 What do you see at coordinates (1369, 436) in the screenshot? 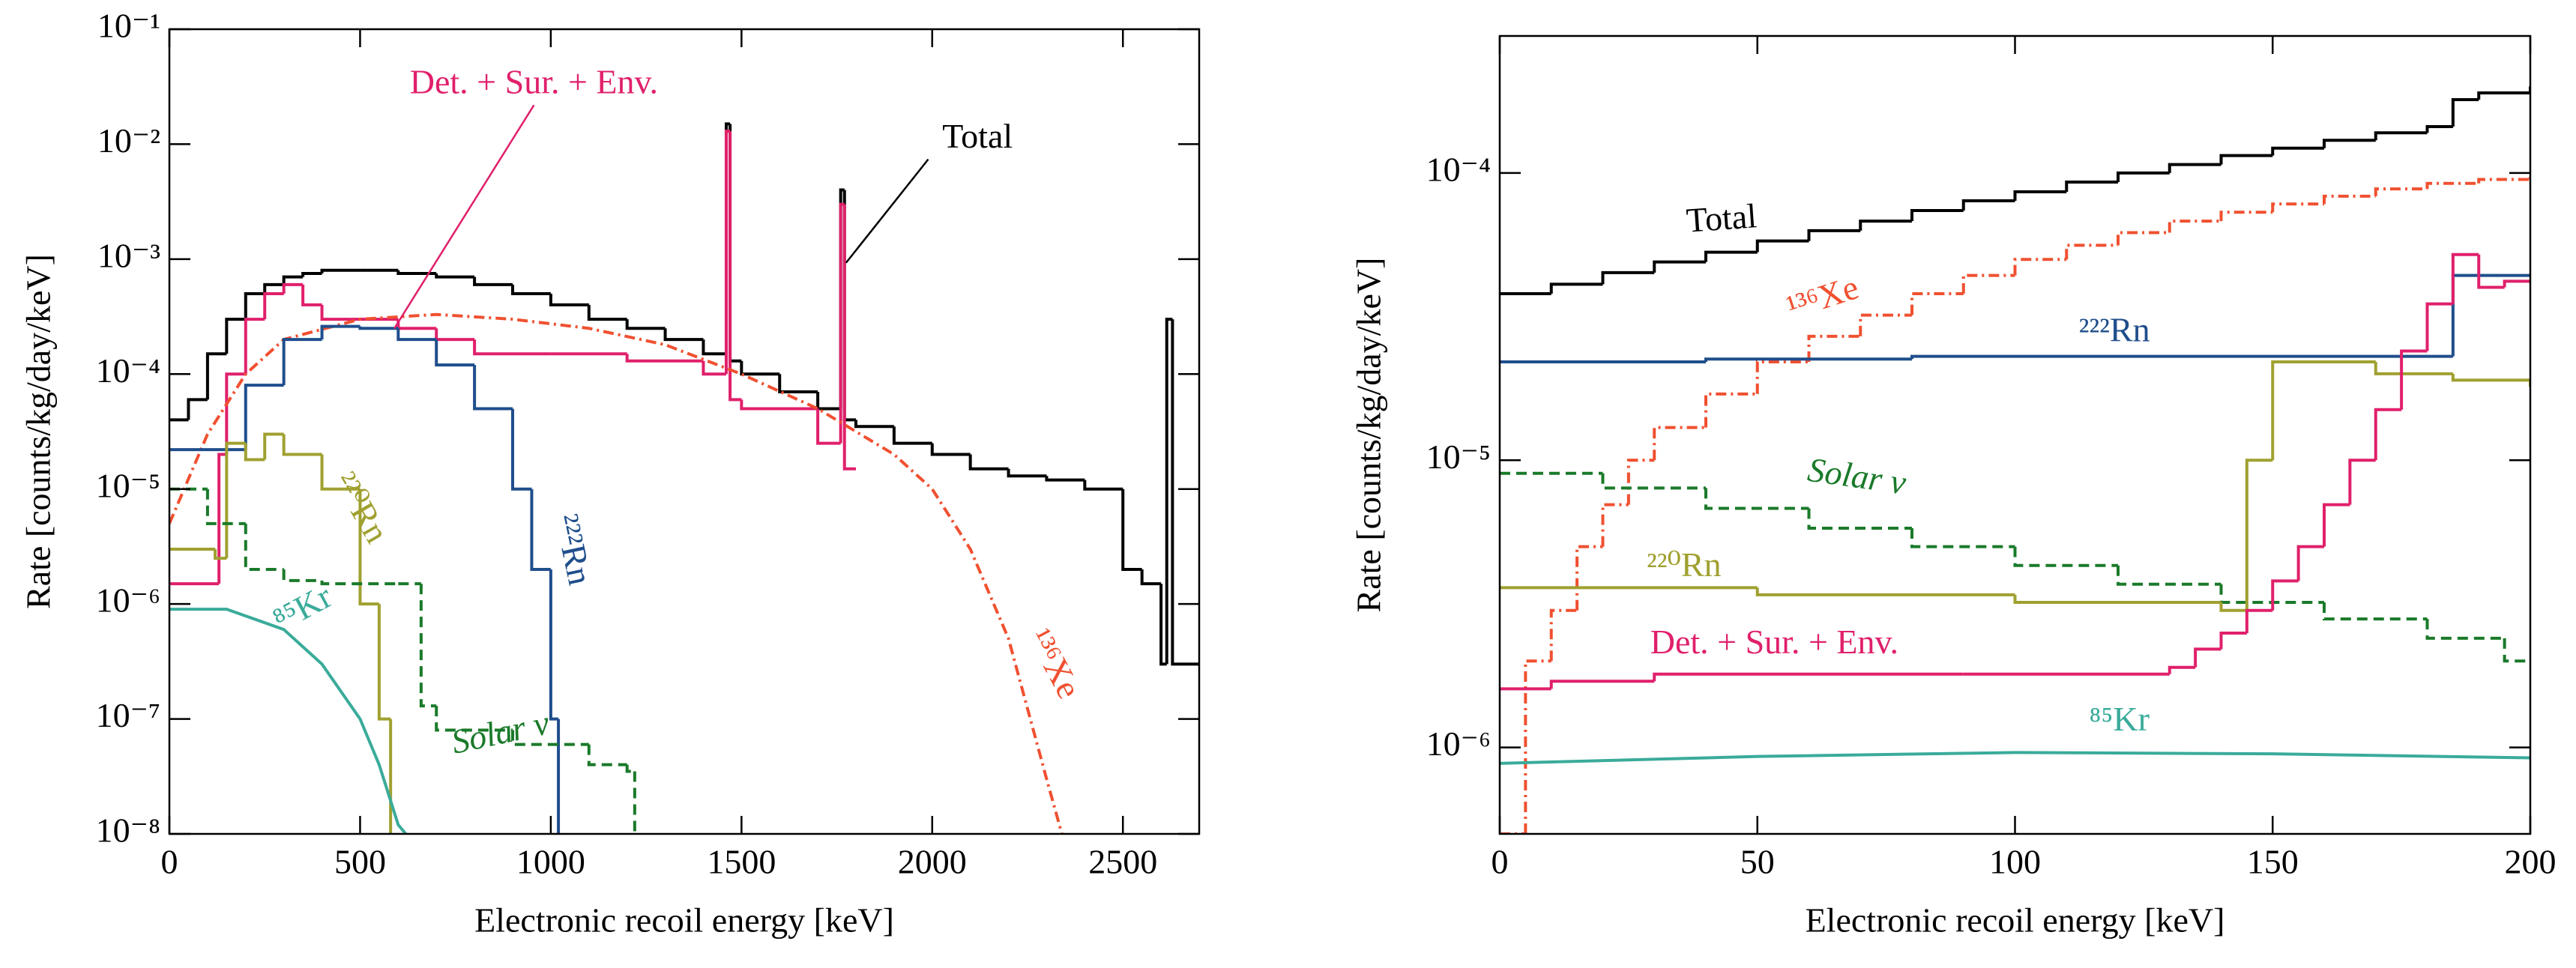
I see `y-axis-label: Rate [counts/kg/day/keV]` at bounding box center [1369, 436].